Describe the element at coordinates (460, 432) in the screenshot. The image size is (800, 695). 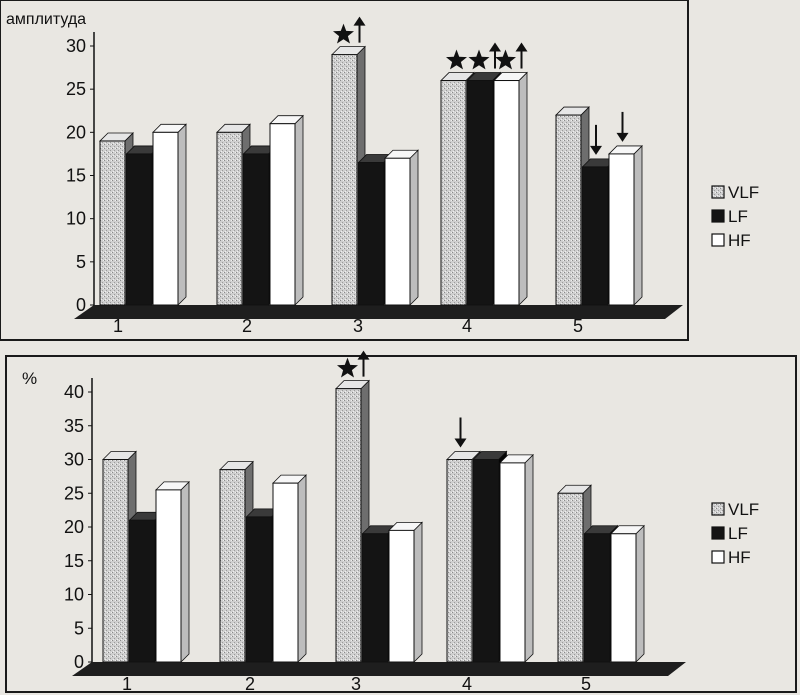
I see `decrease-arrow-icon` at that location.